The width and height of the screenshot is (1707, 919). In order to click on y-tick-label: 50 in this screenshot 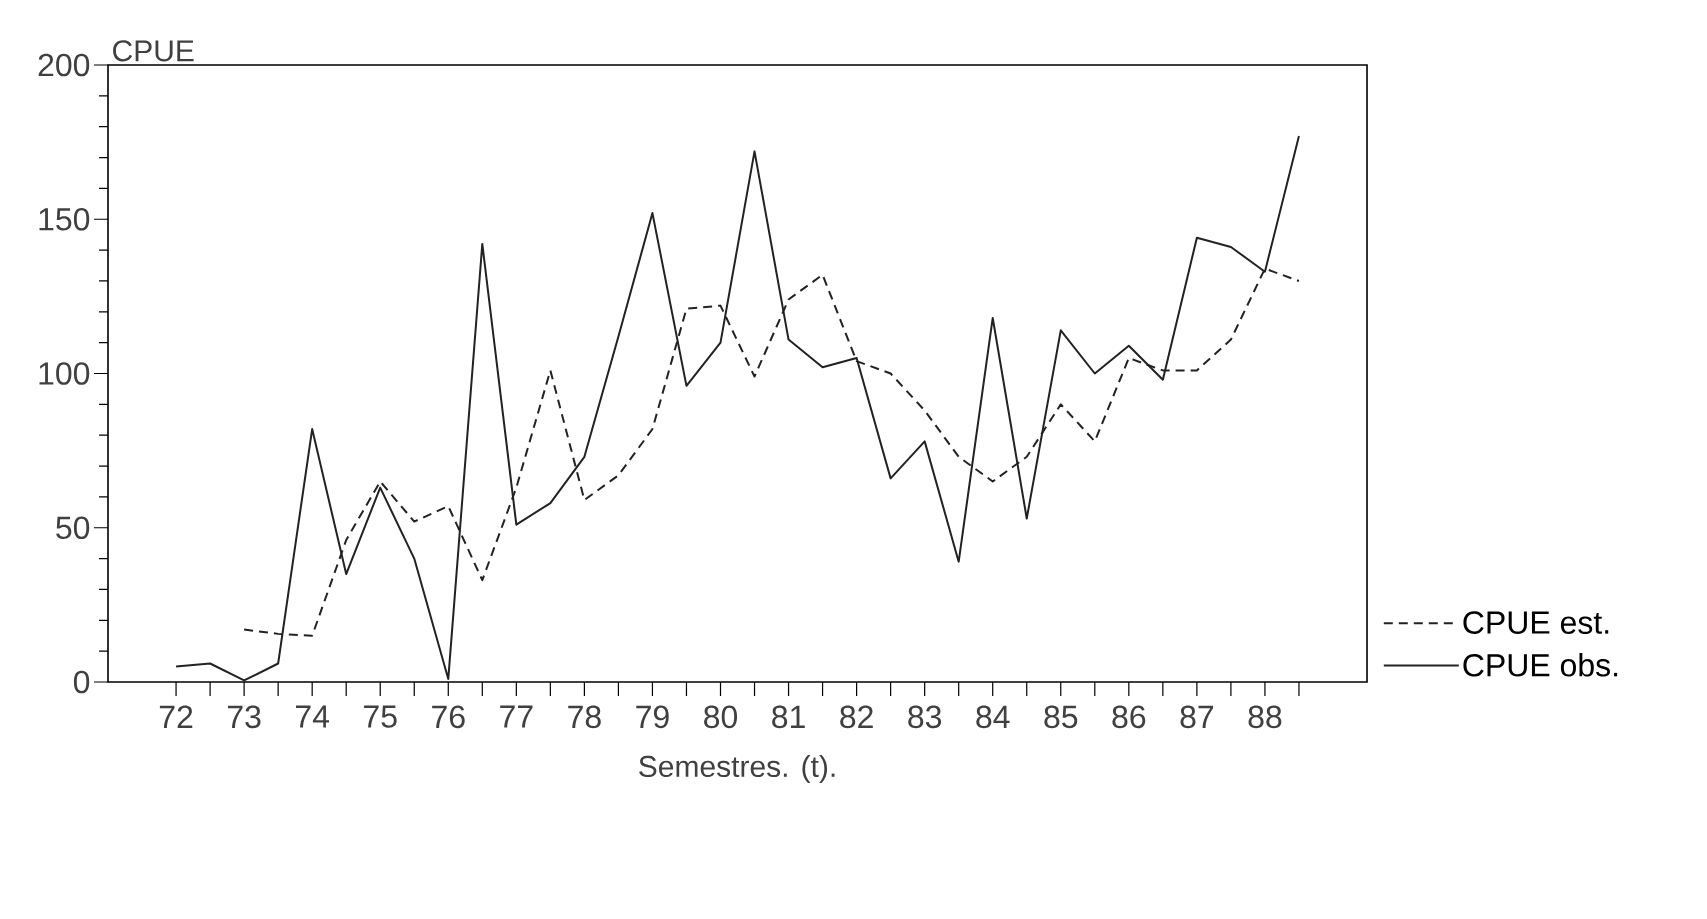, I will do `click(73, 528)`.